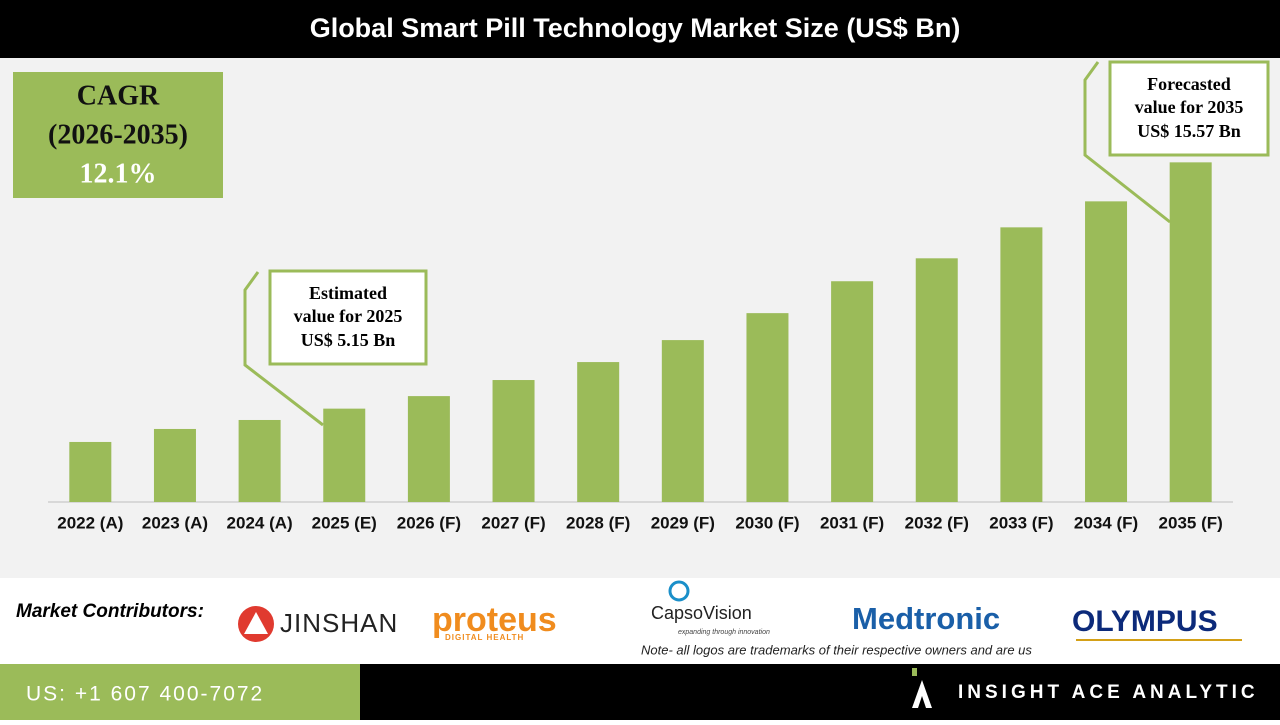 The width and height of the screenshot is (1280, 725). What do you see at coordinates (175, 522) in the screenshot?
I see `x-tick-label: 2023 (A)` at bounding box center [175, 522].